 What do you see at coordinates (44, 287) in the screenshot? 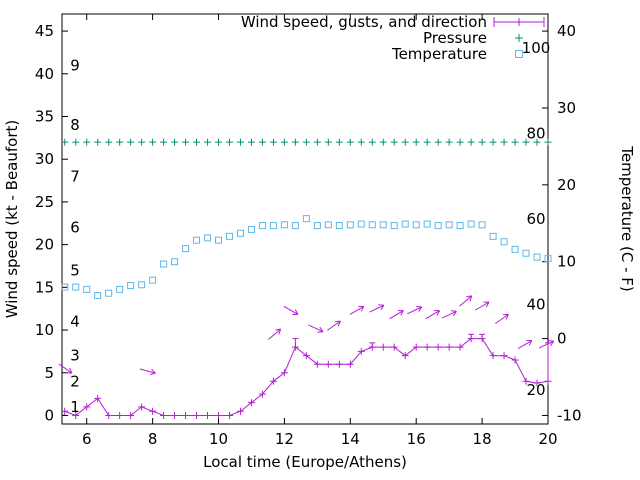
I see `y-left-tick-label: 15` at bounding box center [44, 287].